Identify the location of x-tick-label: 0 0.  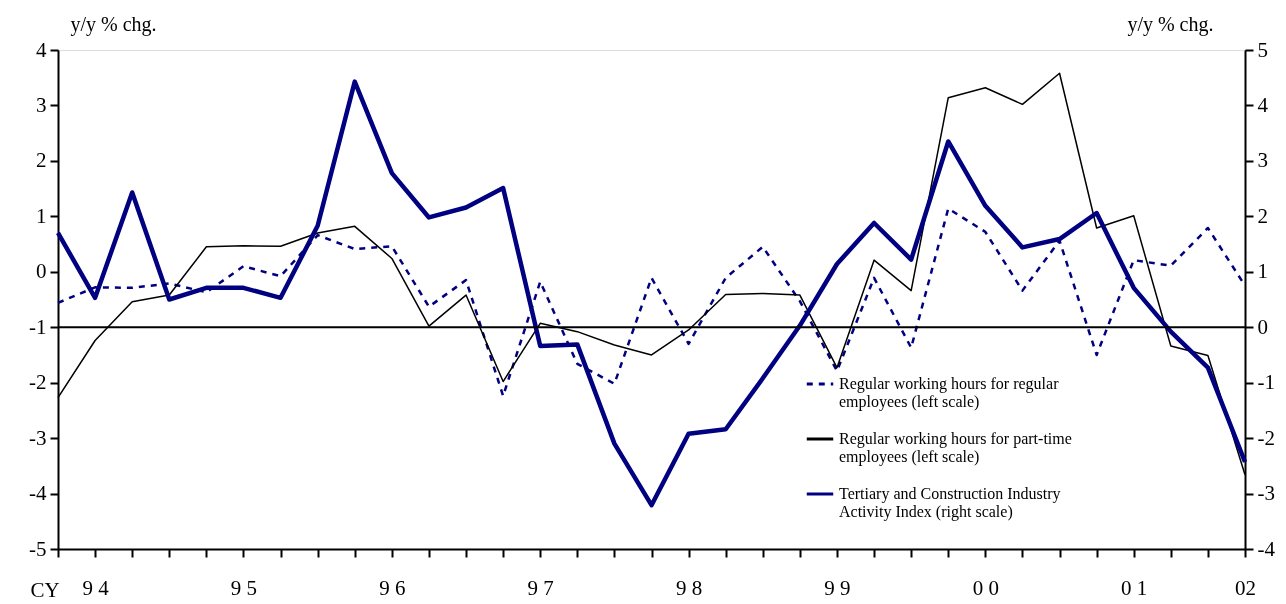
(985, 587).